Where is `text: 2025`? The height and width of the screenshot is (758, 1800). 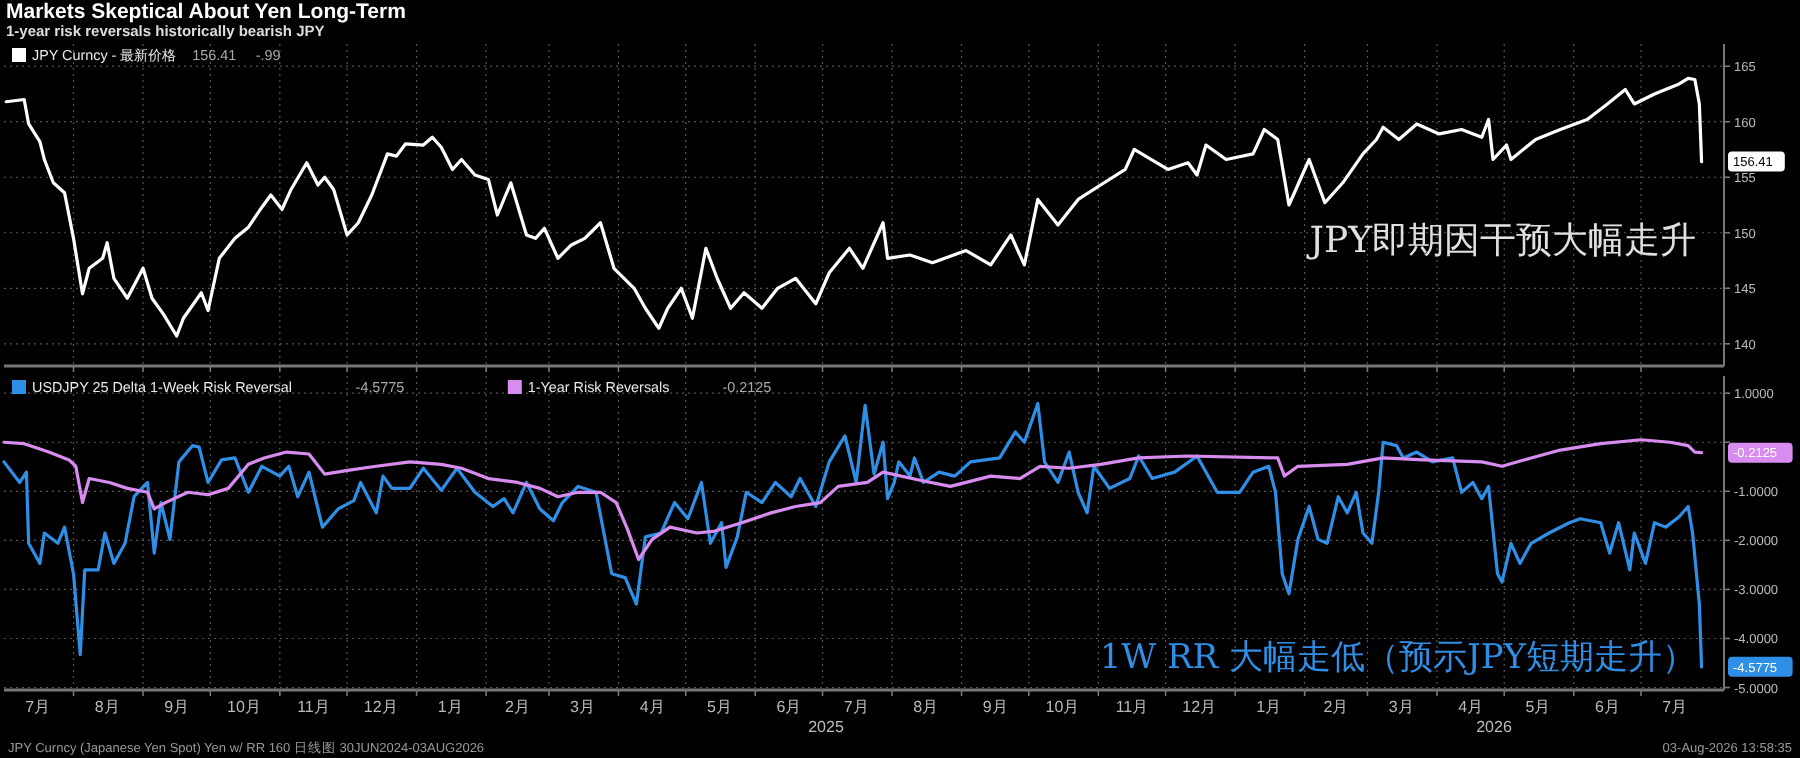
text: 2025 is located at coordinates (826, 727).